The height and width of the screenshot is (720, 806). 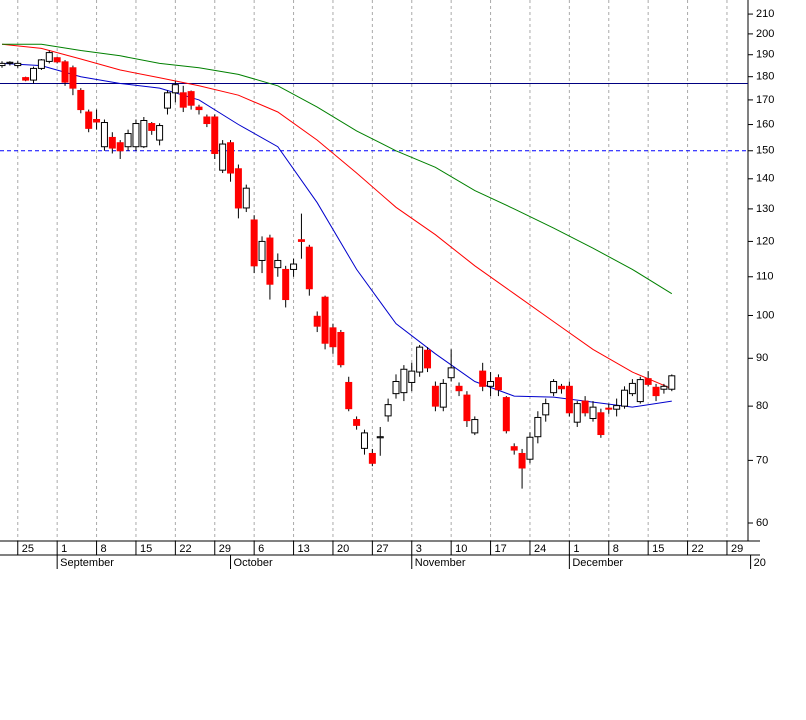 I want to click on month-label: September, so click(x=87, y=563).